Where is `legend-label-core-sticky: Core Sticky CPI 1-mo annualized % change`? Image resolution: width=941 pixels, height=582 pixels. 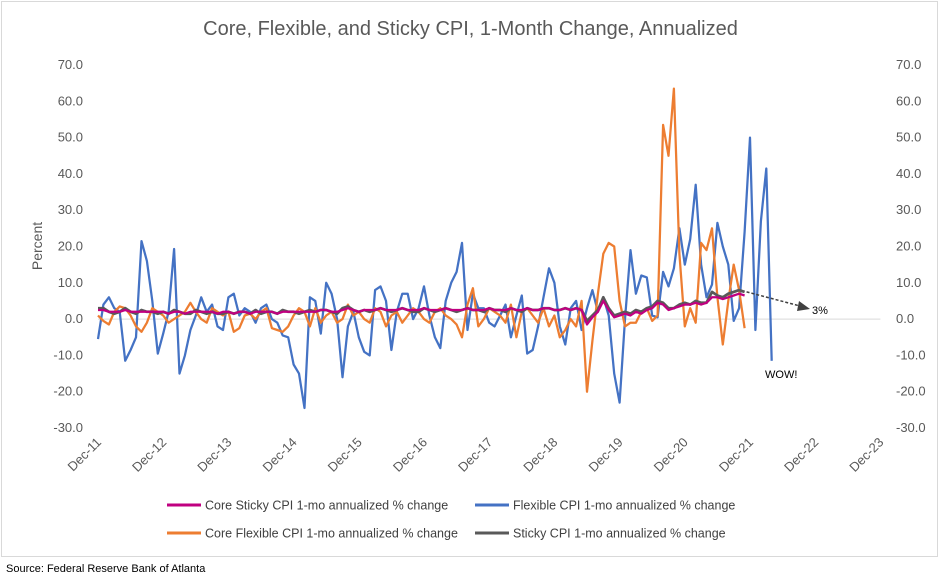 legend-label-core-sticky: Core Sticky CPI 1-mo annualized % change is located at coordinates (326, 506).